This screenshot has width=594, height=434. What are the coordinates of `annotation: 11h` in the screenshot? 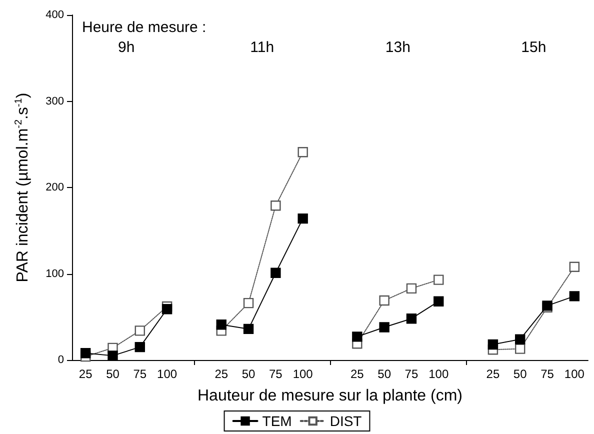 It's located at (262, 47).